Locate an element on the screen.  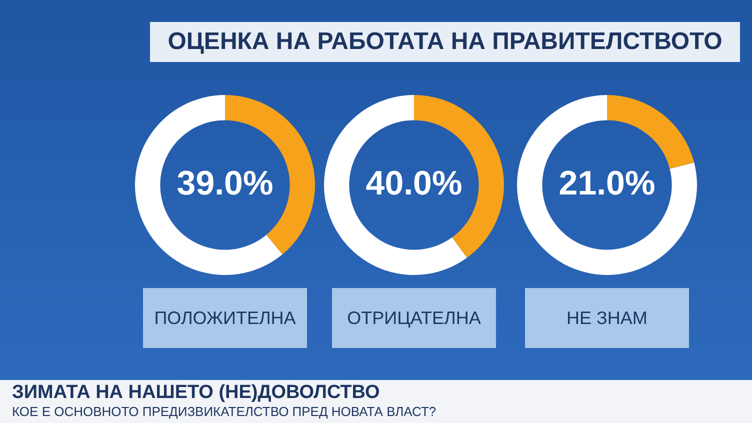
data-label: 39.0% is located at coordinates (225, 183).